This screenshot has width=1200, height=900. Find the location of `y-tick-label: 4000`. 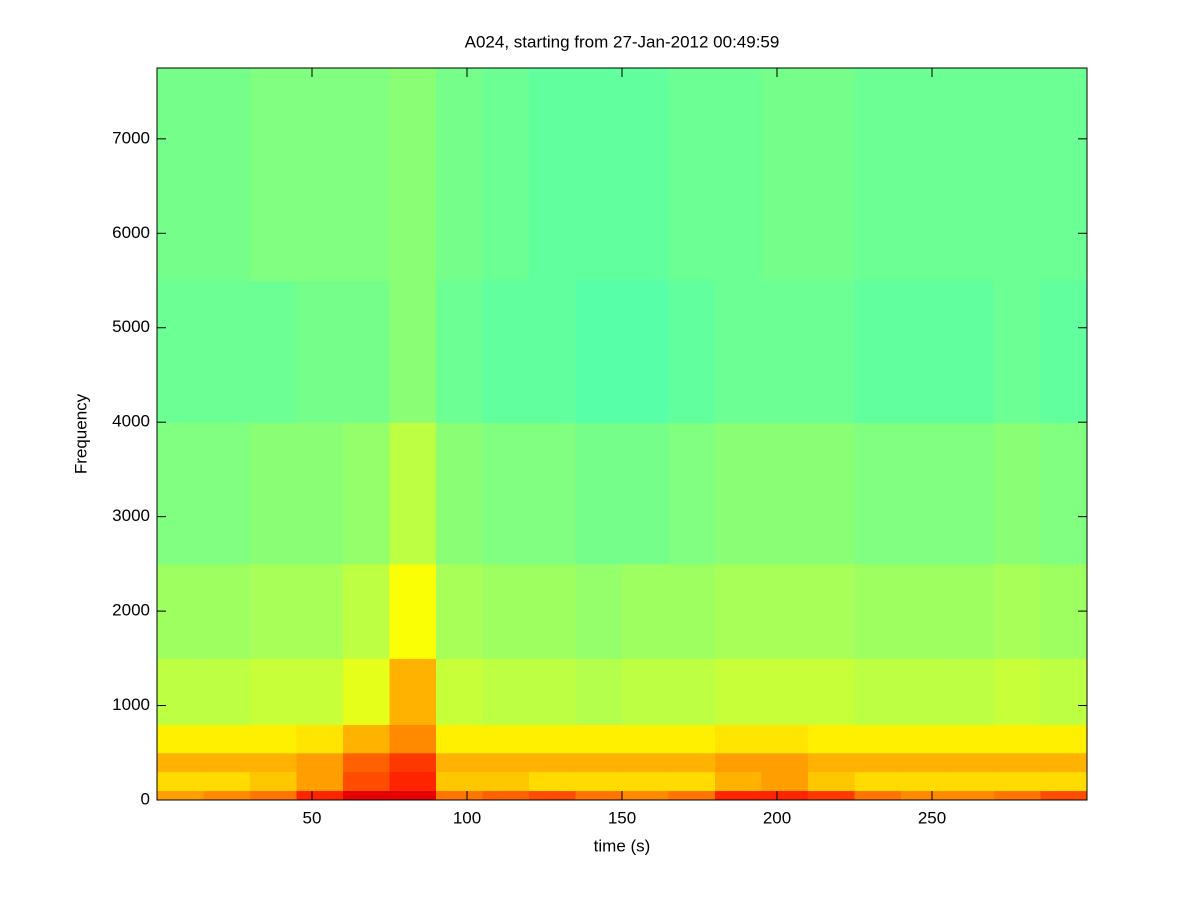

y-tick-label: 4000 is located at coordinates (131, 421).